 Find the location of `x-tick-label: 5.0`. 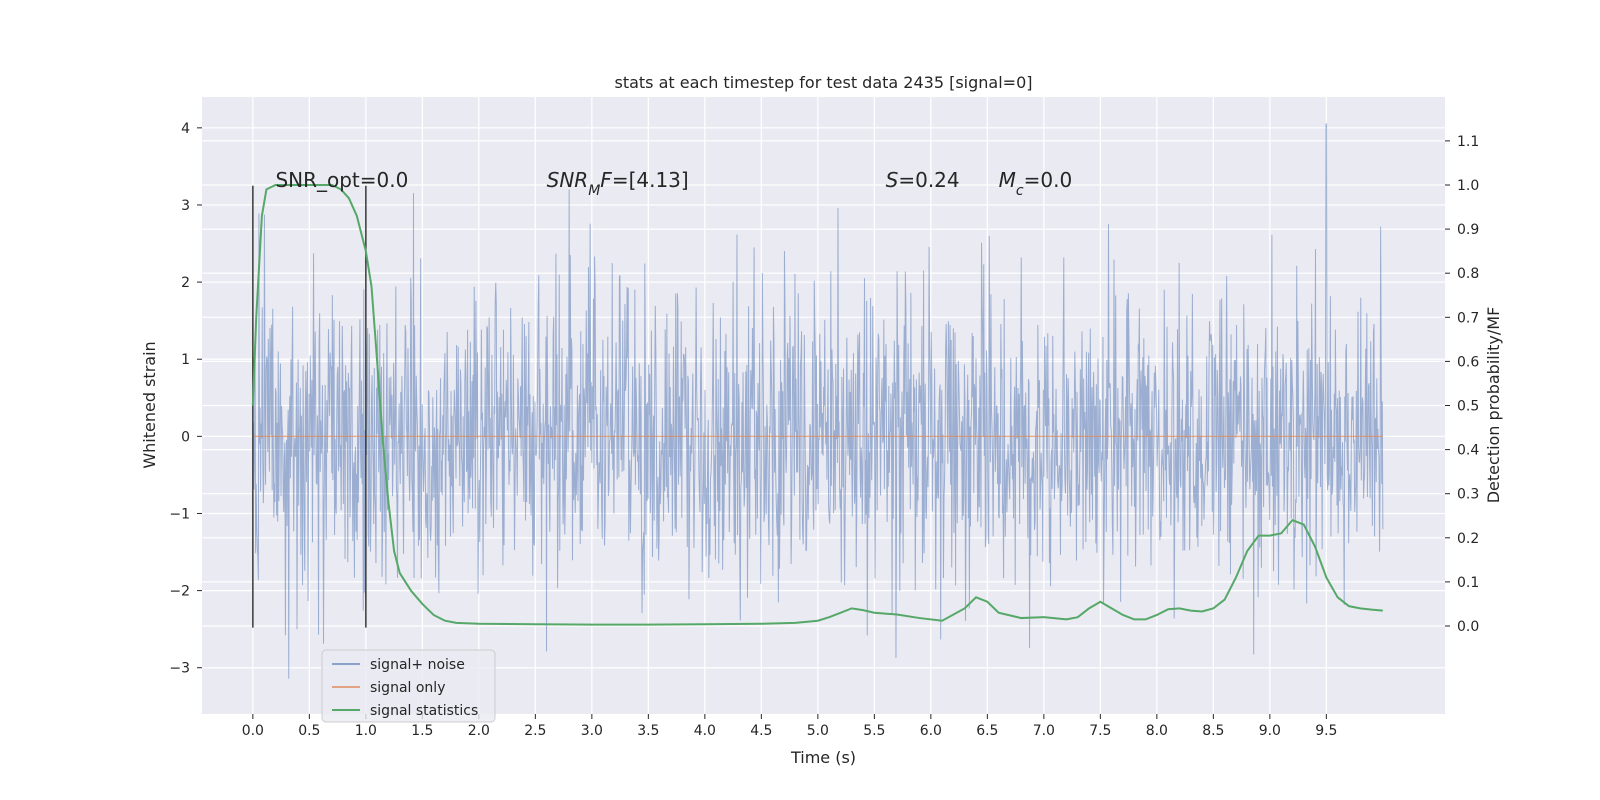

x-tick-label: 5.0 is located at coordinates (818, 731).